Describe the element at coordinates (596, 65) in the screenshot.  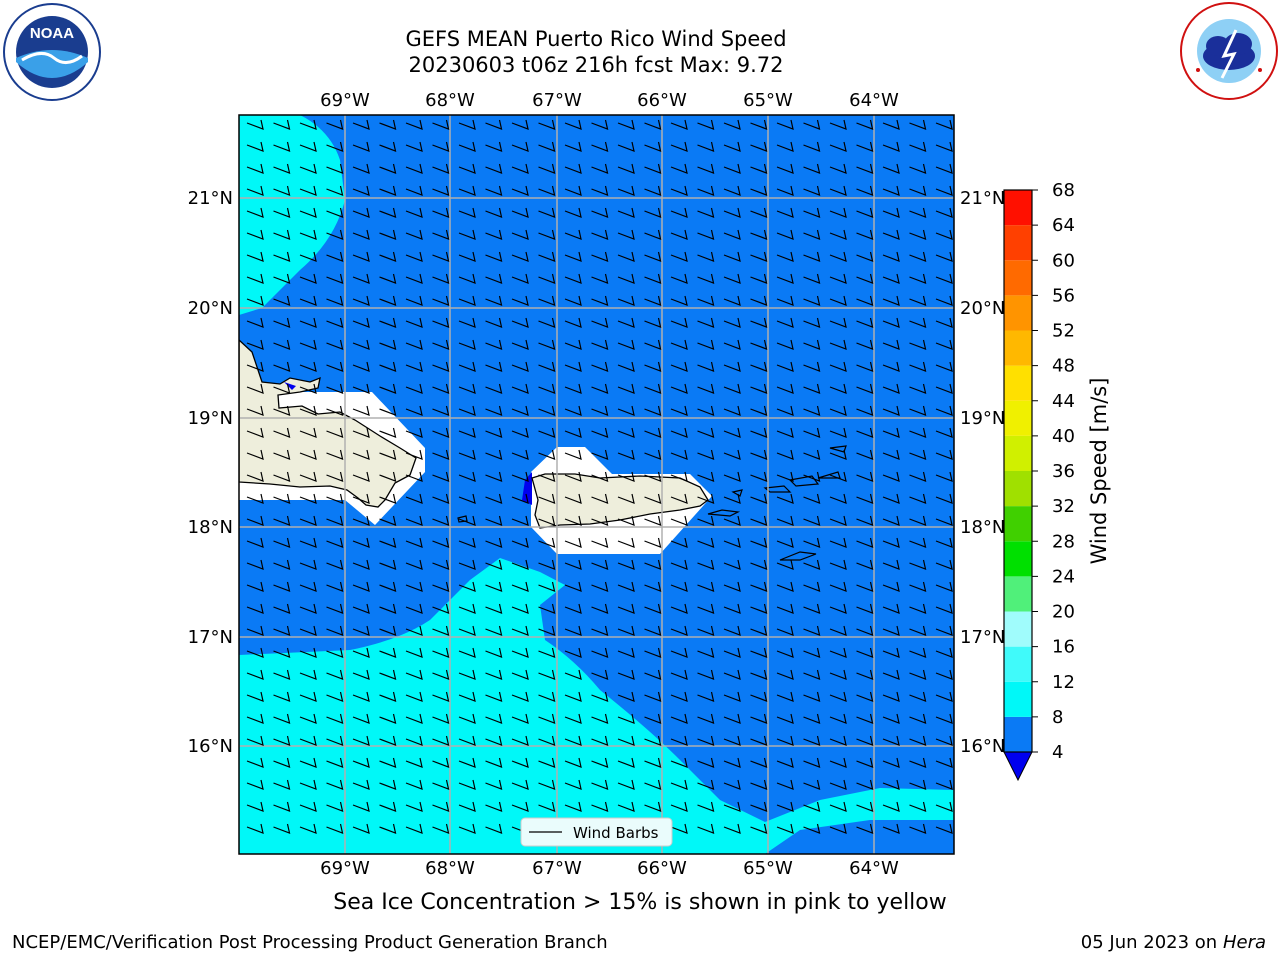
I see `chart-subtitle: 20230603 t06z 216h fcst Max: 9.72` at that location.